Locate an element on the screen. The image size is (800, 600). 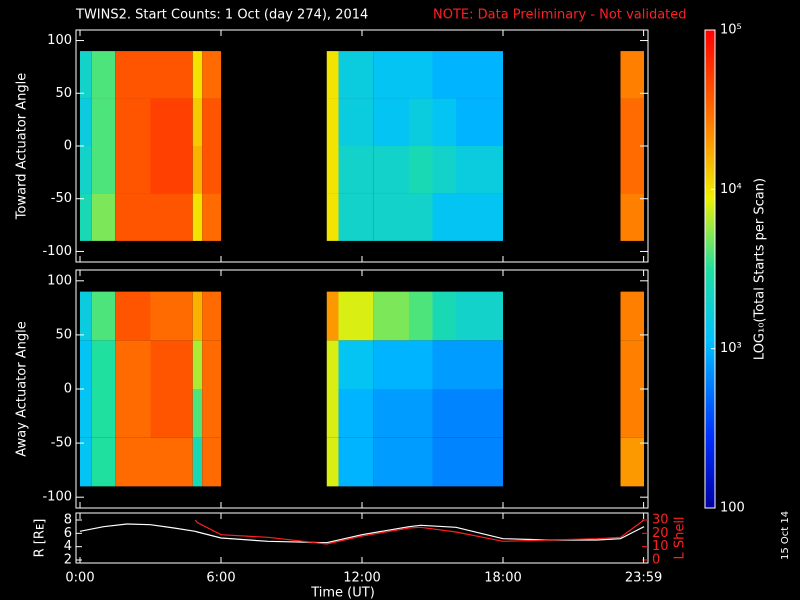
x-tick-label: 0:00 is located at coordinates (79, 578).